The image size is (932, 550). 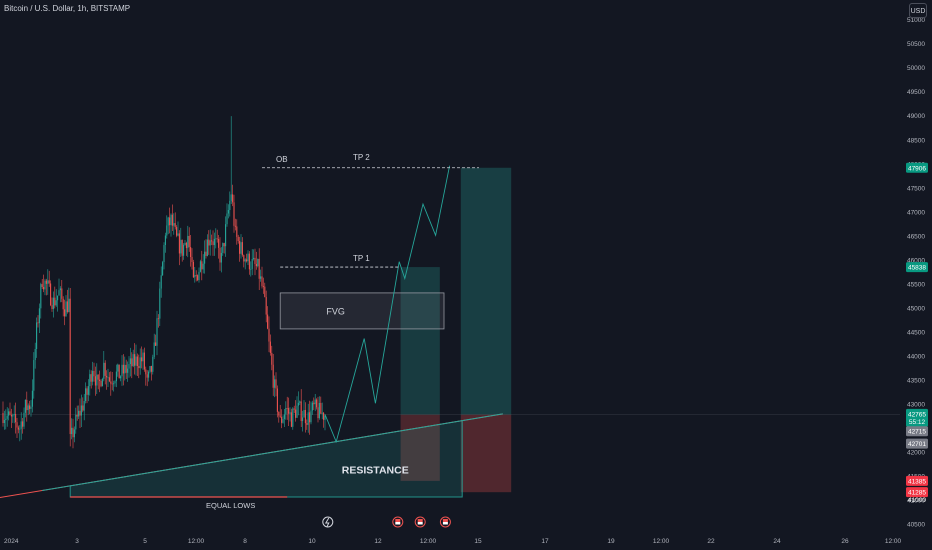 I want to click on price-tick-label: 44500, so click(x=916, y=332).